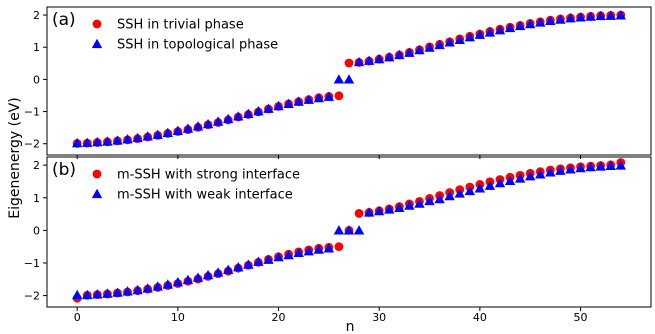  I want to click on legend-label: SSH in trivial phase, so click(180, 25).